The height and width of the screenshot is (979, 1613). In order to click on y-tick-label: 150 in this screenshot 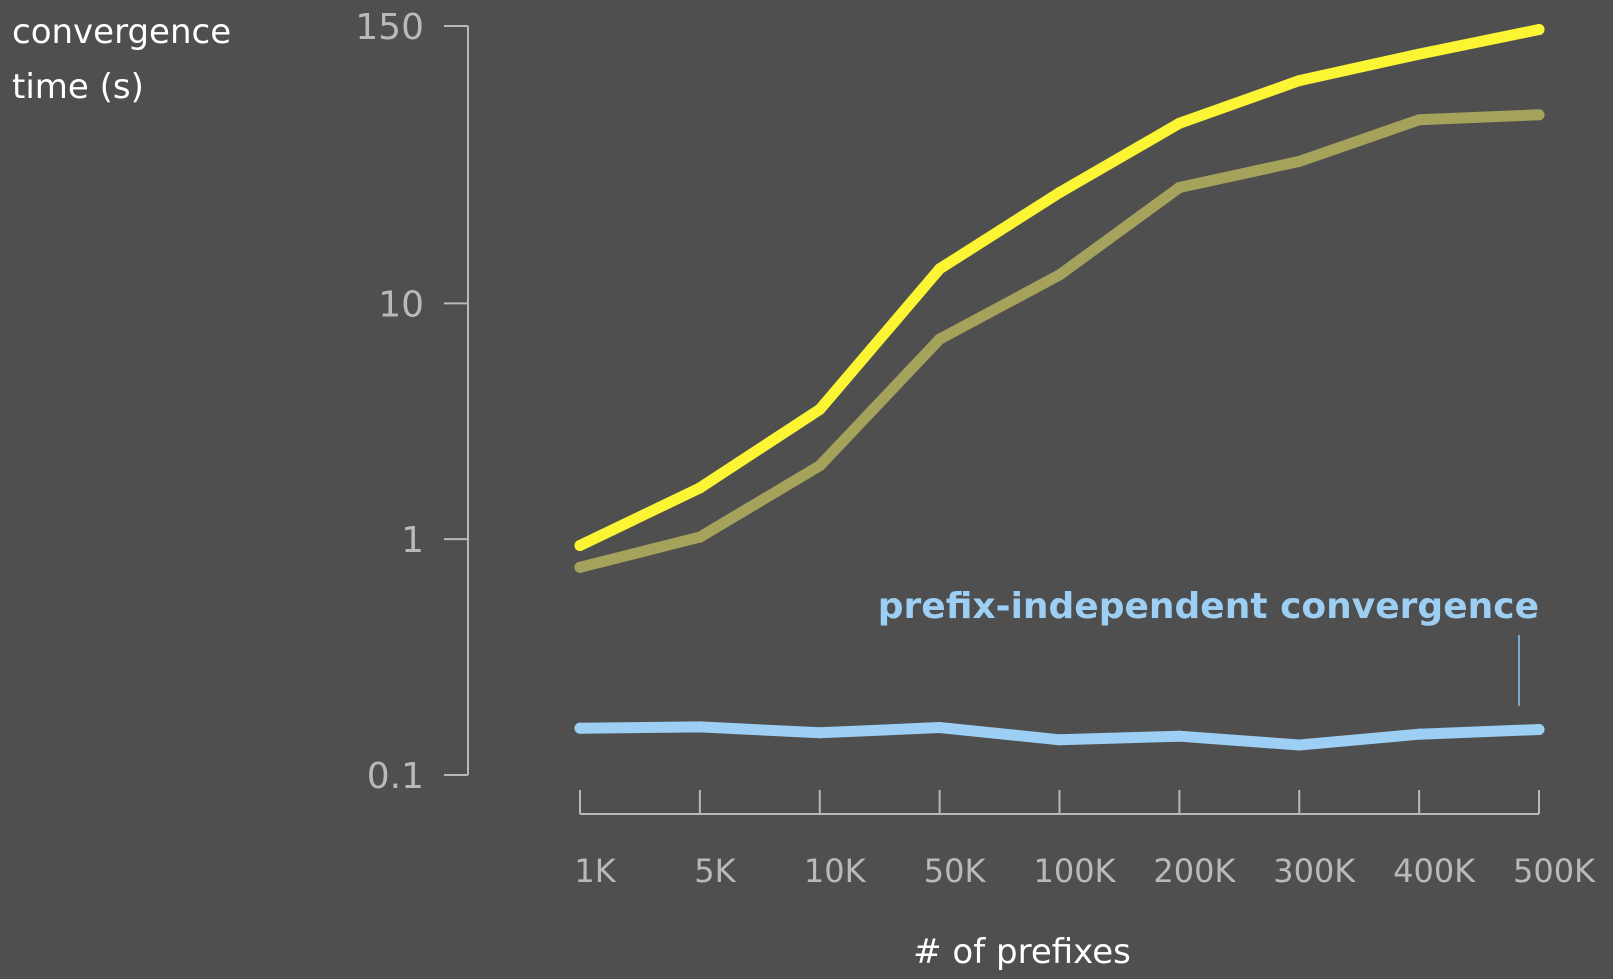, I will do `click(389, 27)`.